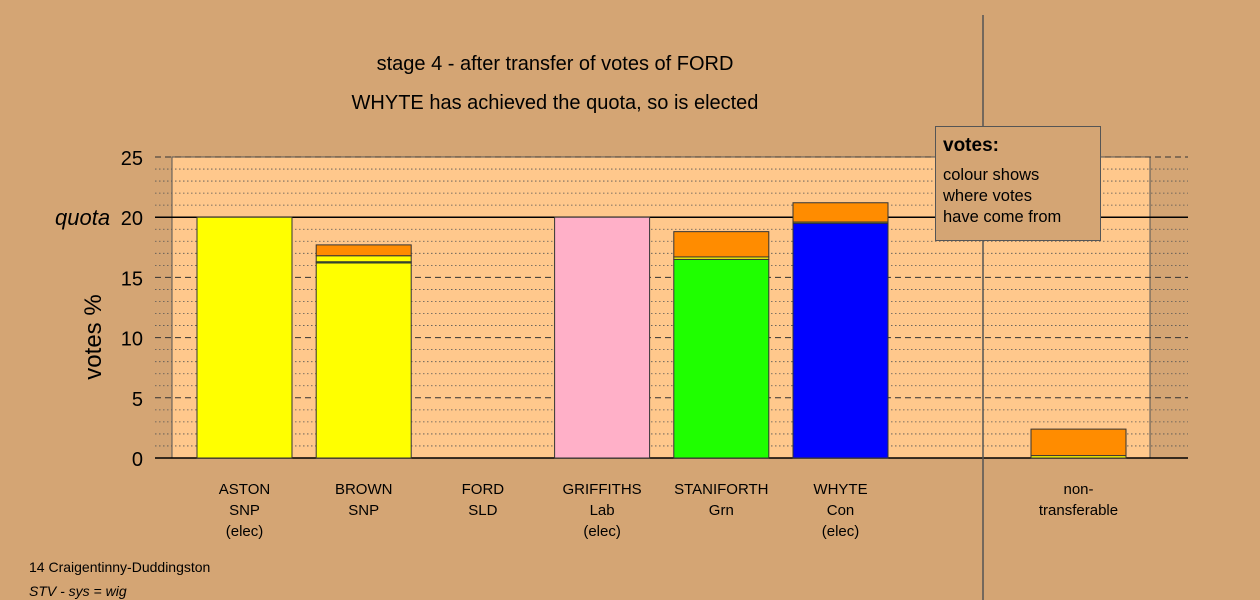 This screenshot has width=1260, height=600. I want to click on candidate-label: ASTON, so click(244, 489).